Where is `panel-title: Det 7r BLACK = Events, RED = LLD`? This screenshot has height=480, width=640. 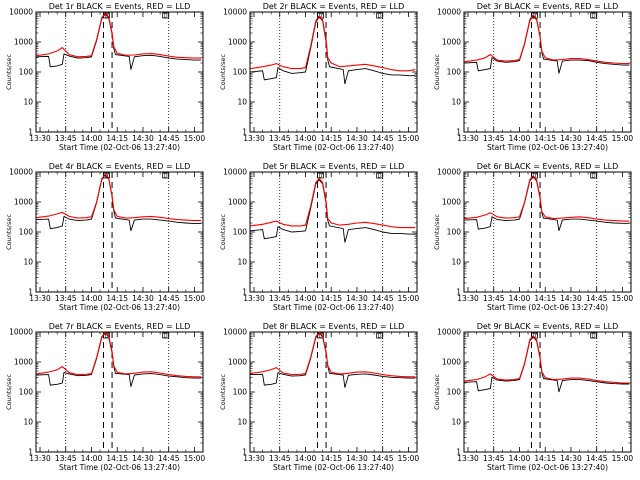
panel-title: Det 7r BLACK = Events, RED = LLD is located at coordinates (120, 326).